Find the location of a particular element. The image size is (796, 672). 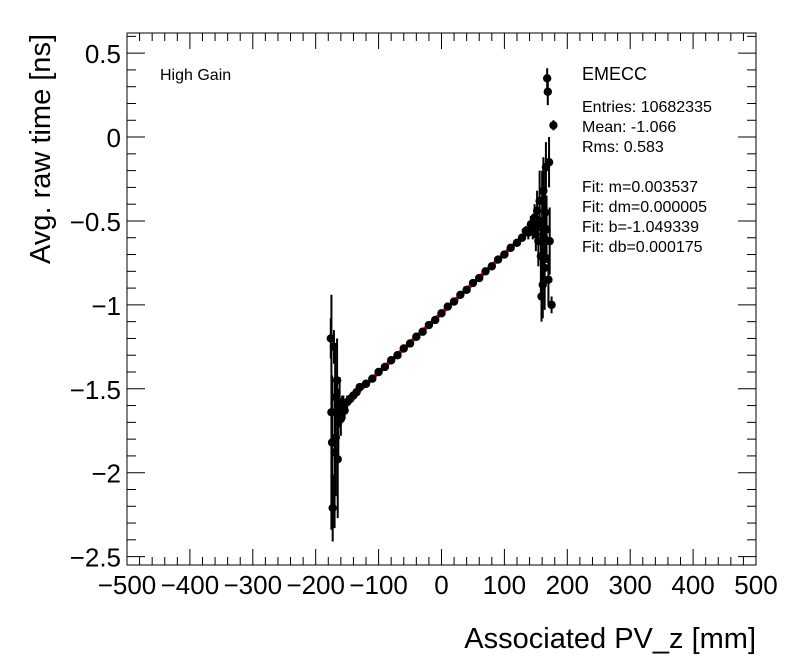

x-tick-label: −300 is located at coordinates (253, 585).